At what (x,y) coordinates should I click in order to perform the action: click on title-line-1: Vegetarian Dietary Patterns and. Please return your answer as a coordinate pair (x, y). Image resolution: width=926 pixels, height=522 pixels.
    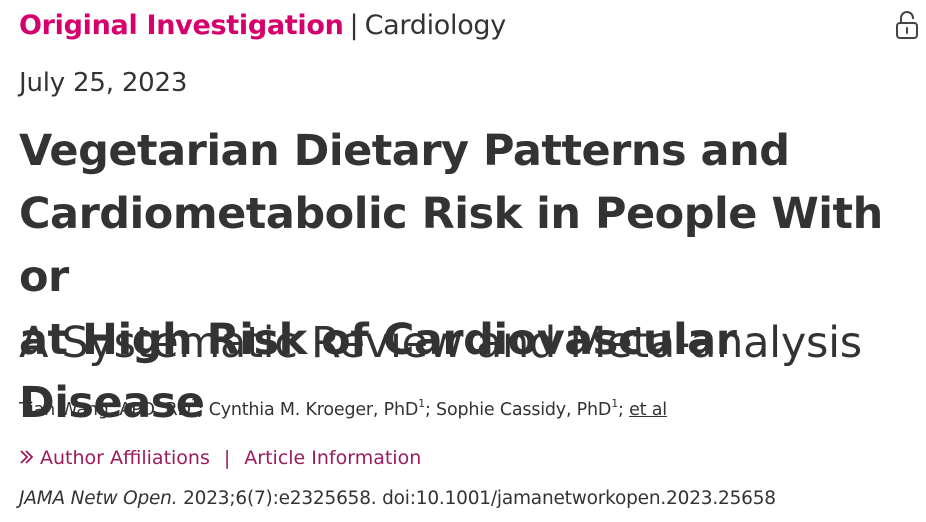
    Looking at the image, I should click on (404, 151).